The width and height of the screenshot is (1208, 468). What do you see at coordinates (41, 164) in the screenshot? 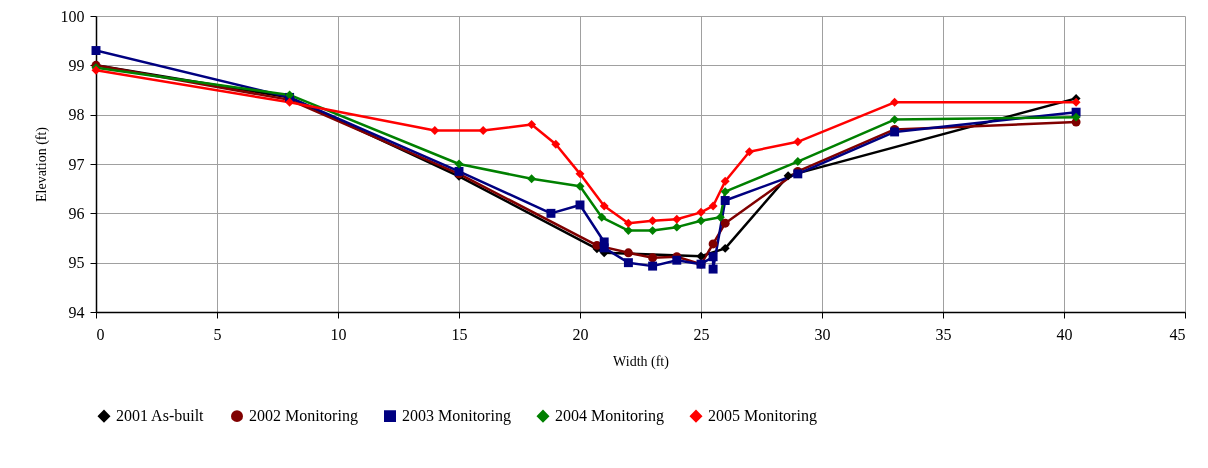
I see `y-axis-title: Elevation (ft)` at bounding box center [41, 164].